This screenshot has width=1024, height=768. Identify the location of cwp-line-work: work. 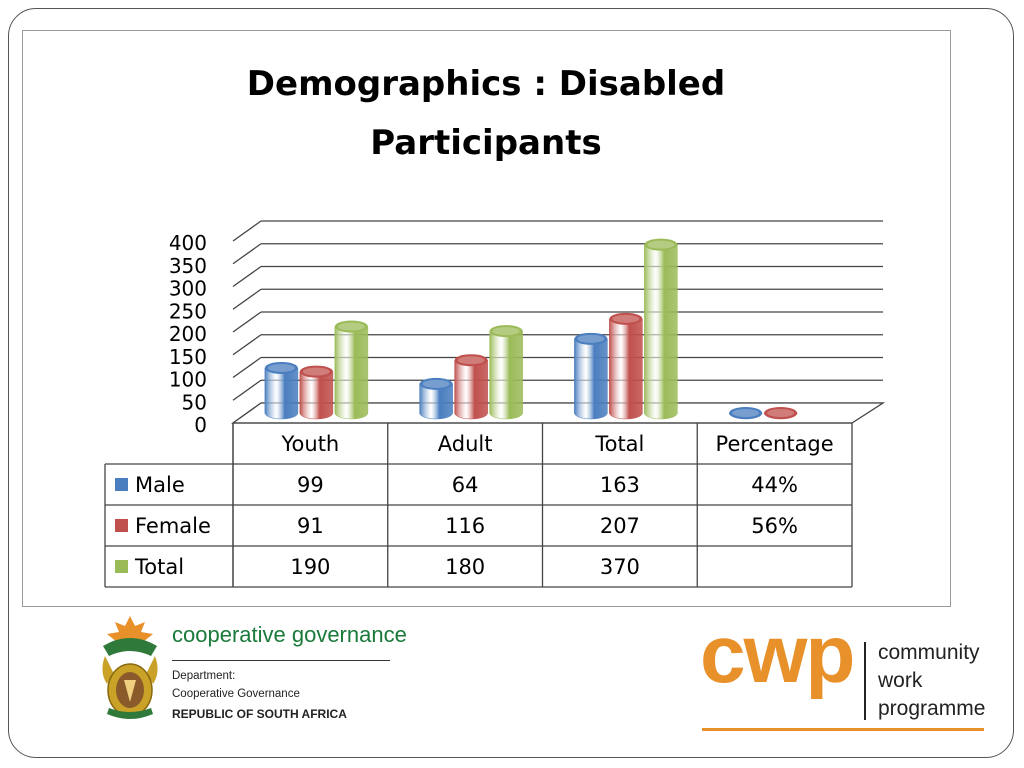
(900, 680).